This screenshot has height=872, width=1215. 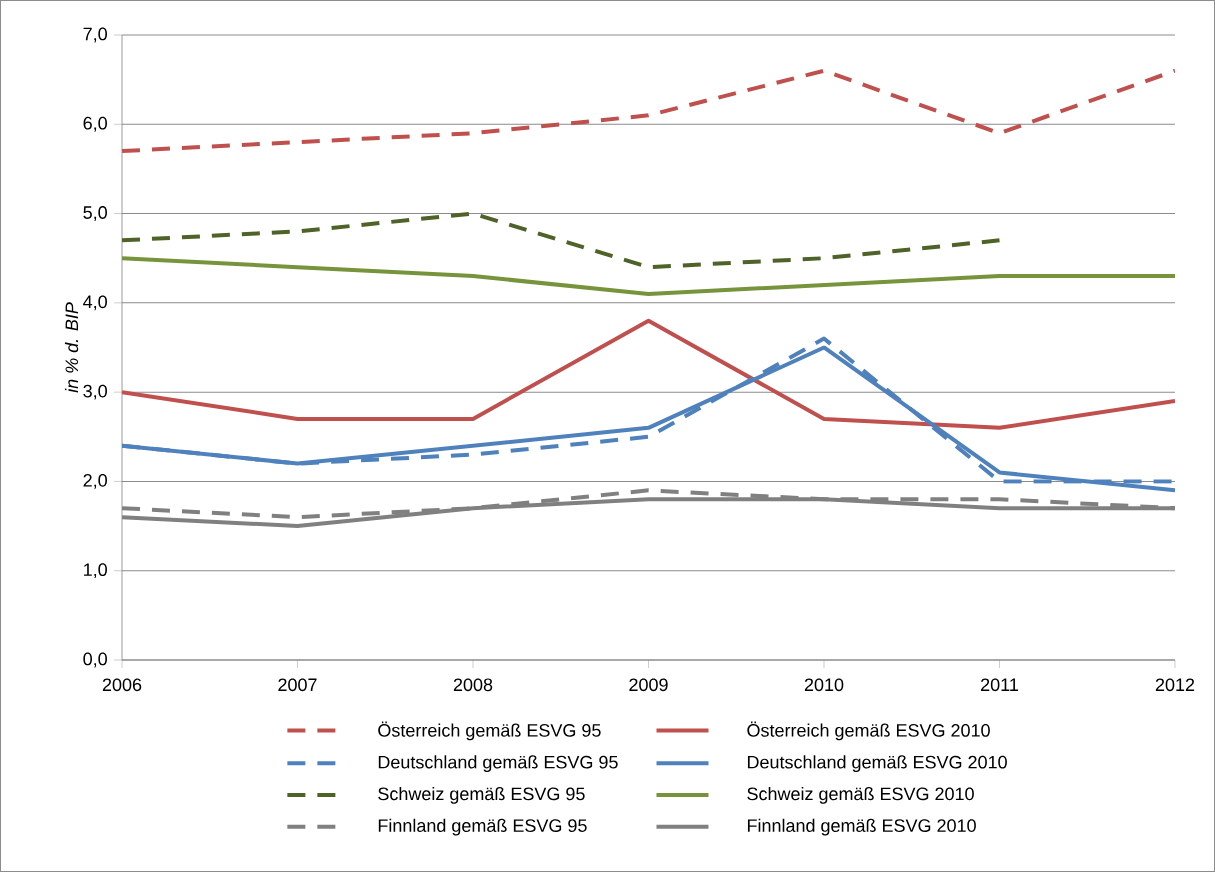 I want to click on x-tick-label: 2010, so click(x=824, y=685).